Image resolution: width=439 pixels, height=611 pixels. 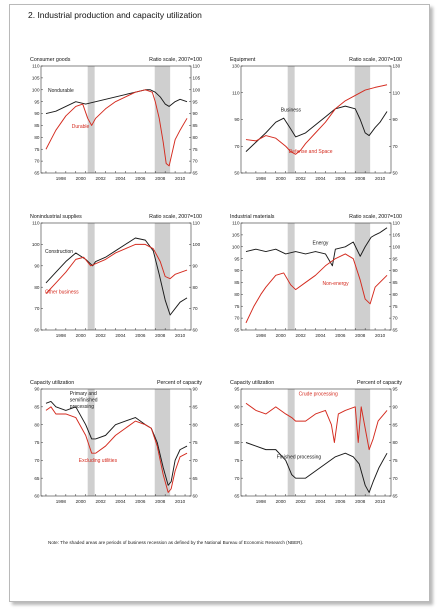 What do you see at coordinates (36, 244) in the screenshot?
I see `y-tick-label-left: 100` at bounding box center [36, 244].